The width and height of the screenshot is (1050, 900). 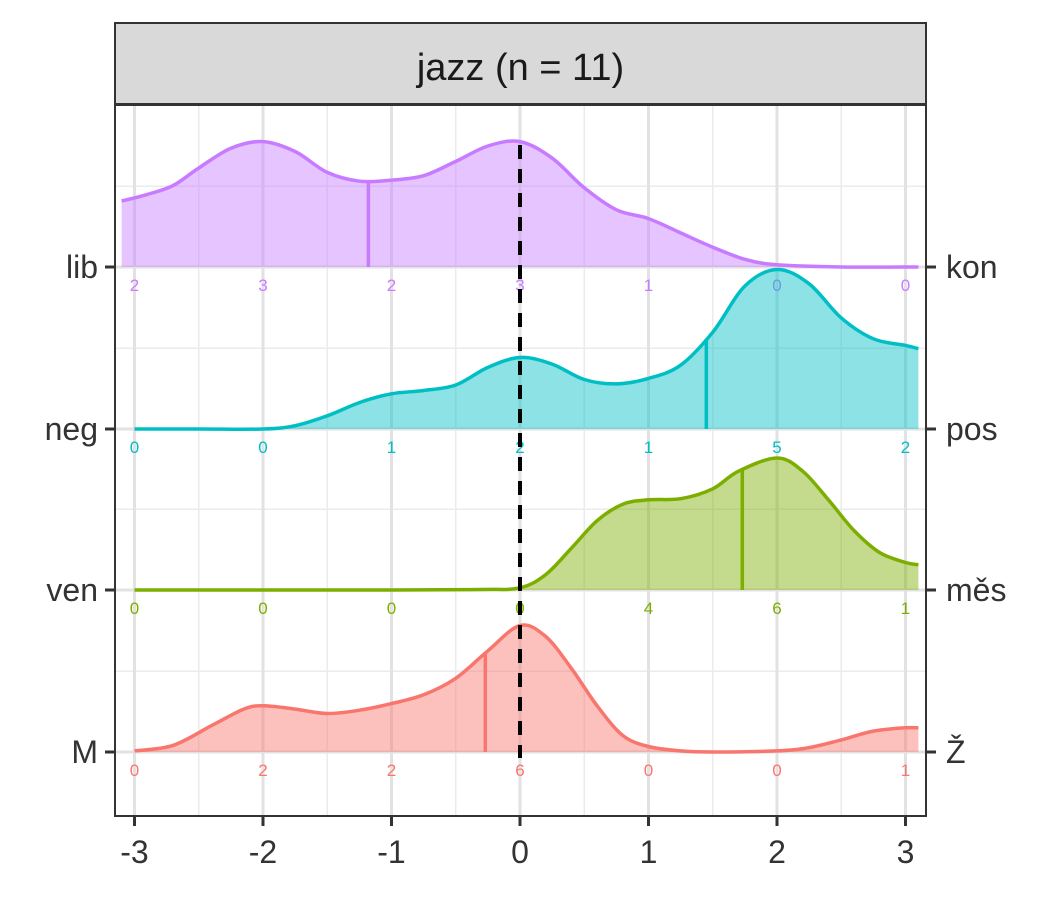 What do you see at coordinates (649, 852) in the screenshot?
I see `x-tick-label: 1` at bounding box center [649, 852].